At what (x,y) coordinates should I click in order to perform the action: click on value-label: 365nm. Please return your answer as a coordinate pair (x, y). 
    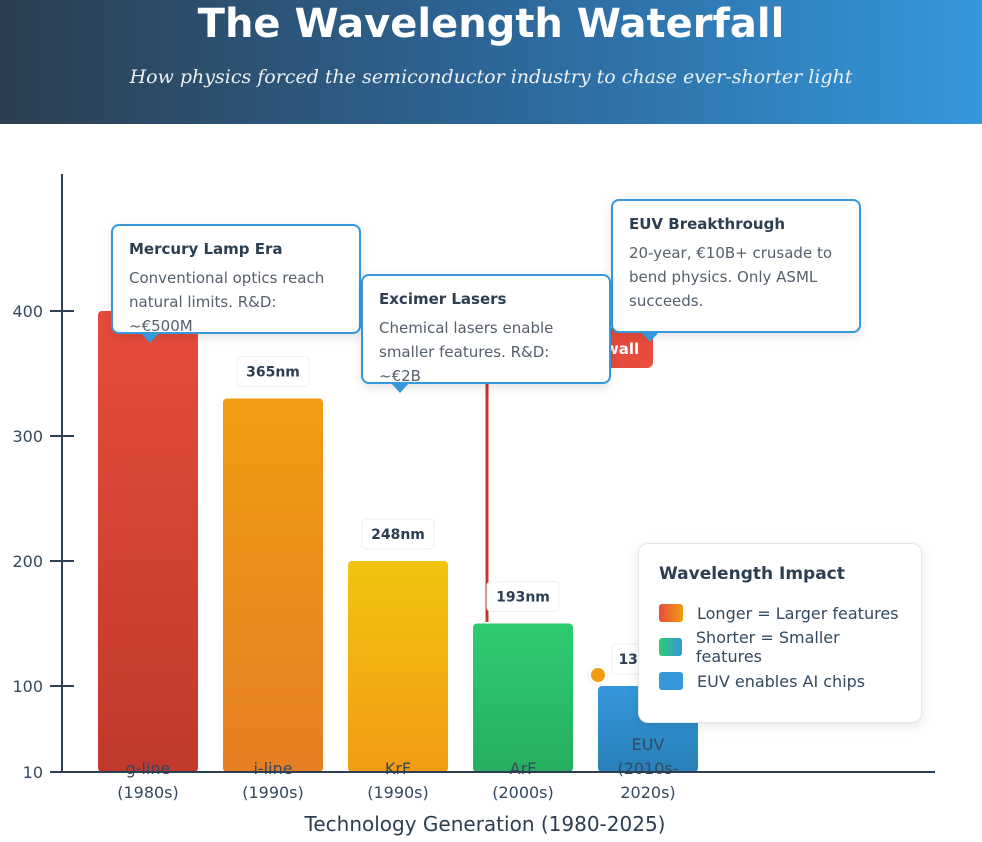
    Looking at the image, I should click on (273, 373).